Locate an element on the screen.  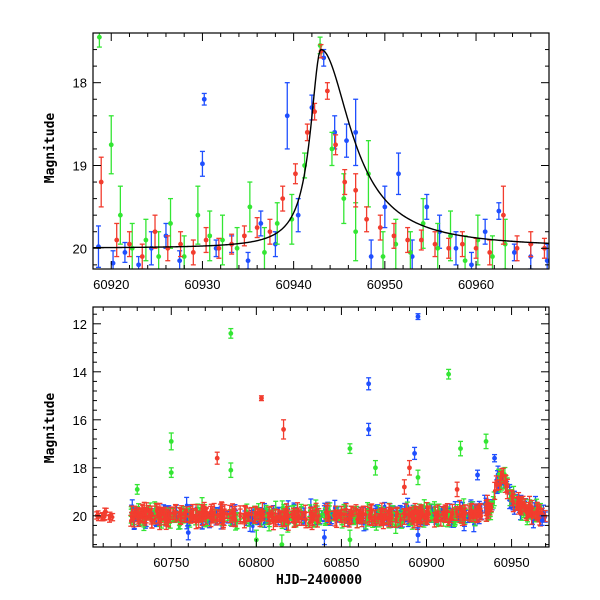
x-tick-label: 60920 is located at coordinates (111, 284).